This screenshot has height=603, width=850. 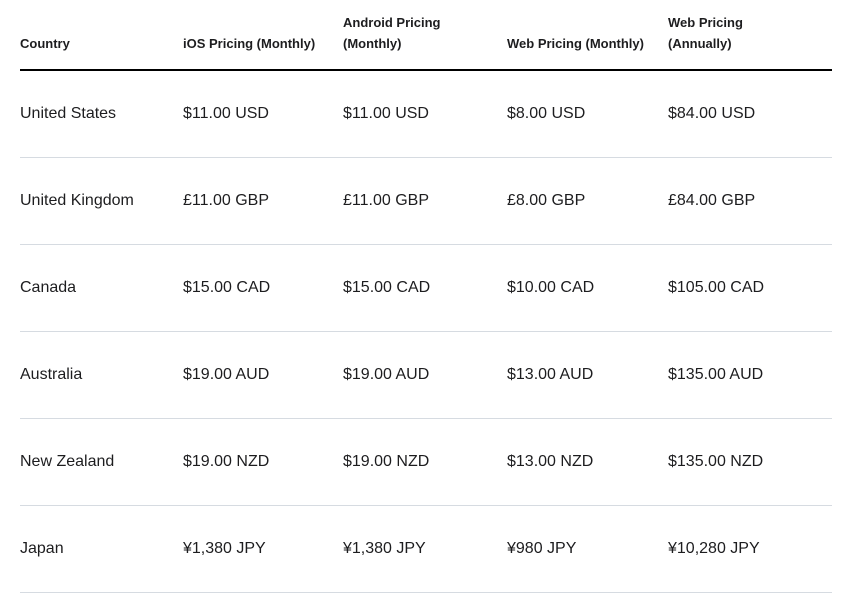 What do you see at coordinates (587, 114) in the screenshot?
I see `price-cell-web-monthly: $8.00 USD` at bounding box center [587, 114].